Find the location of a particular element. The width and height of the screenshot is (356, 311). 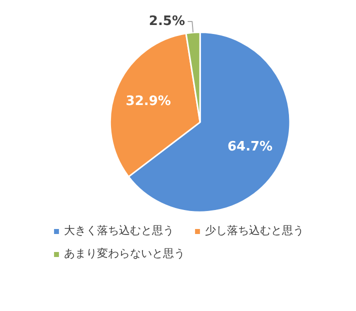

data-label: 2.5% is located at coordinates (166, 22).